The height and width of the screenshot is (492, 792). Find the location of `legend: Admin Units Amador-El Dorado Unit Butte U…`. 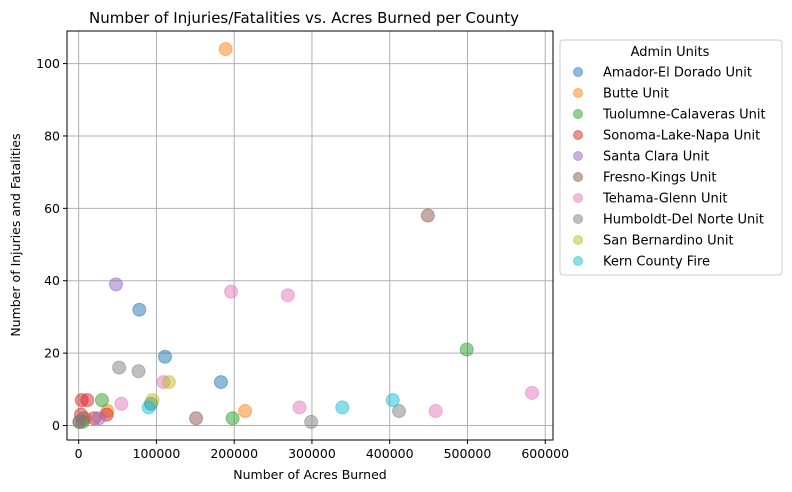

legend: Admin Units Amador-El Dorado Unit Butte U… is located at coordinates (671, 157).